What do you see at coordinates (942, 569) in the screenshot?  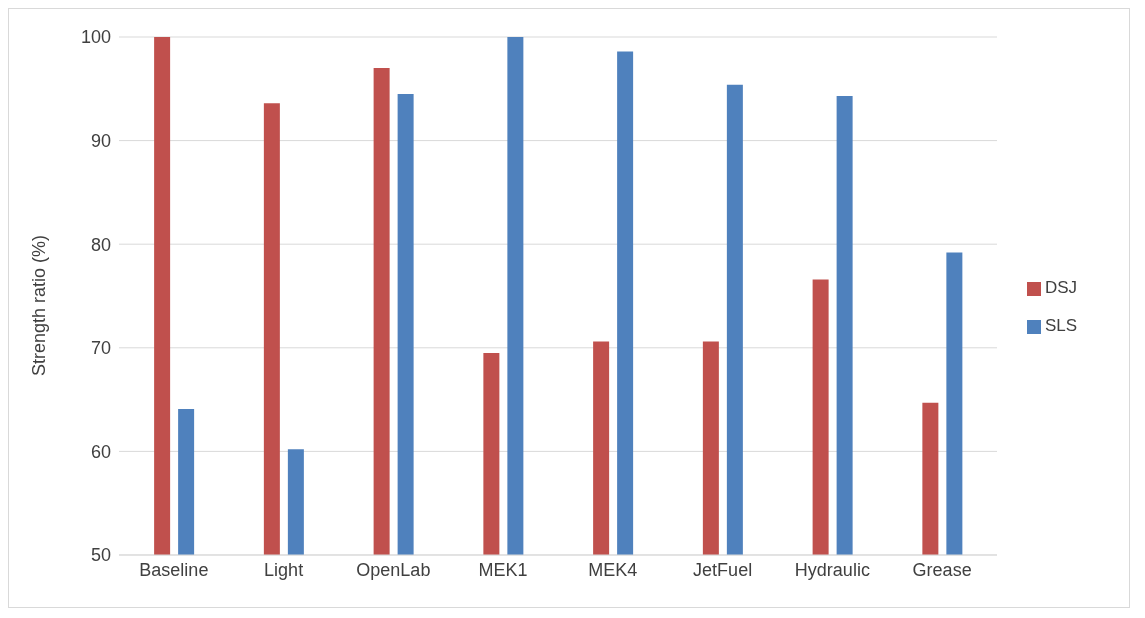 I see `x-tick-label: Grease` at bounding box center [942, 569].